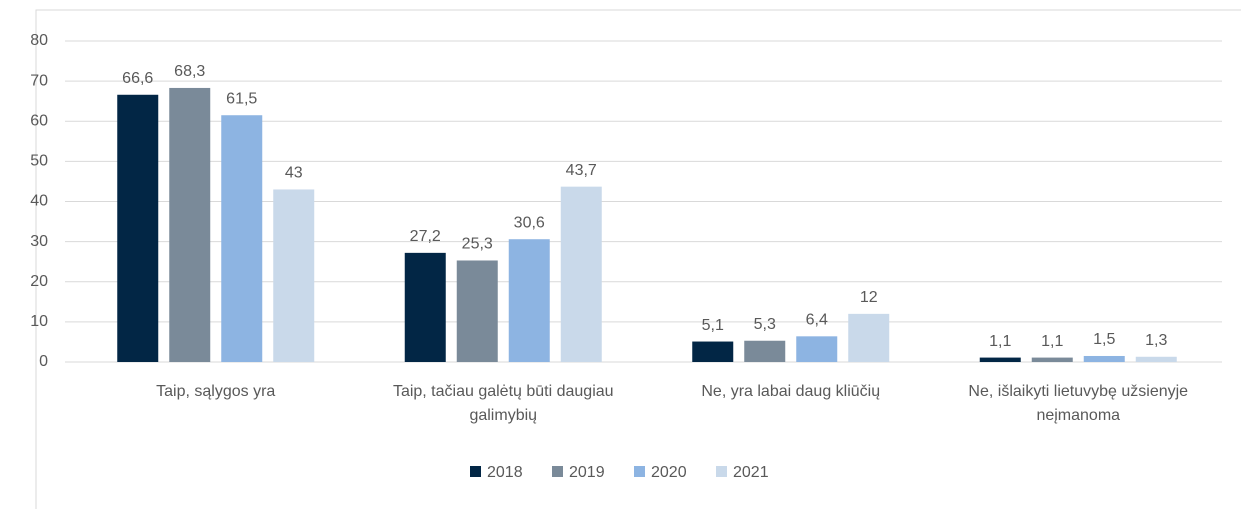 The image size is (1241, 509). Describe the element at coordinates (189, 71) in the screenshot. I see `data-label: 68,3` at that location.